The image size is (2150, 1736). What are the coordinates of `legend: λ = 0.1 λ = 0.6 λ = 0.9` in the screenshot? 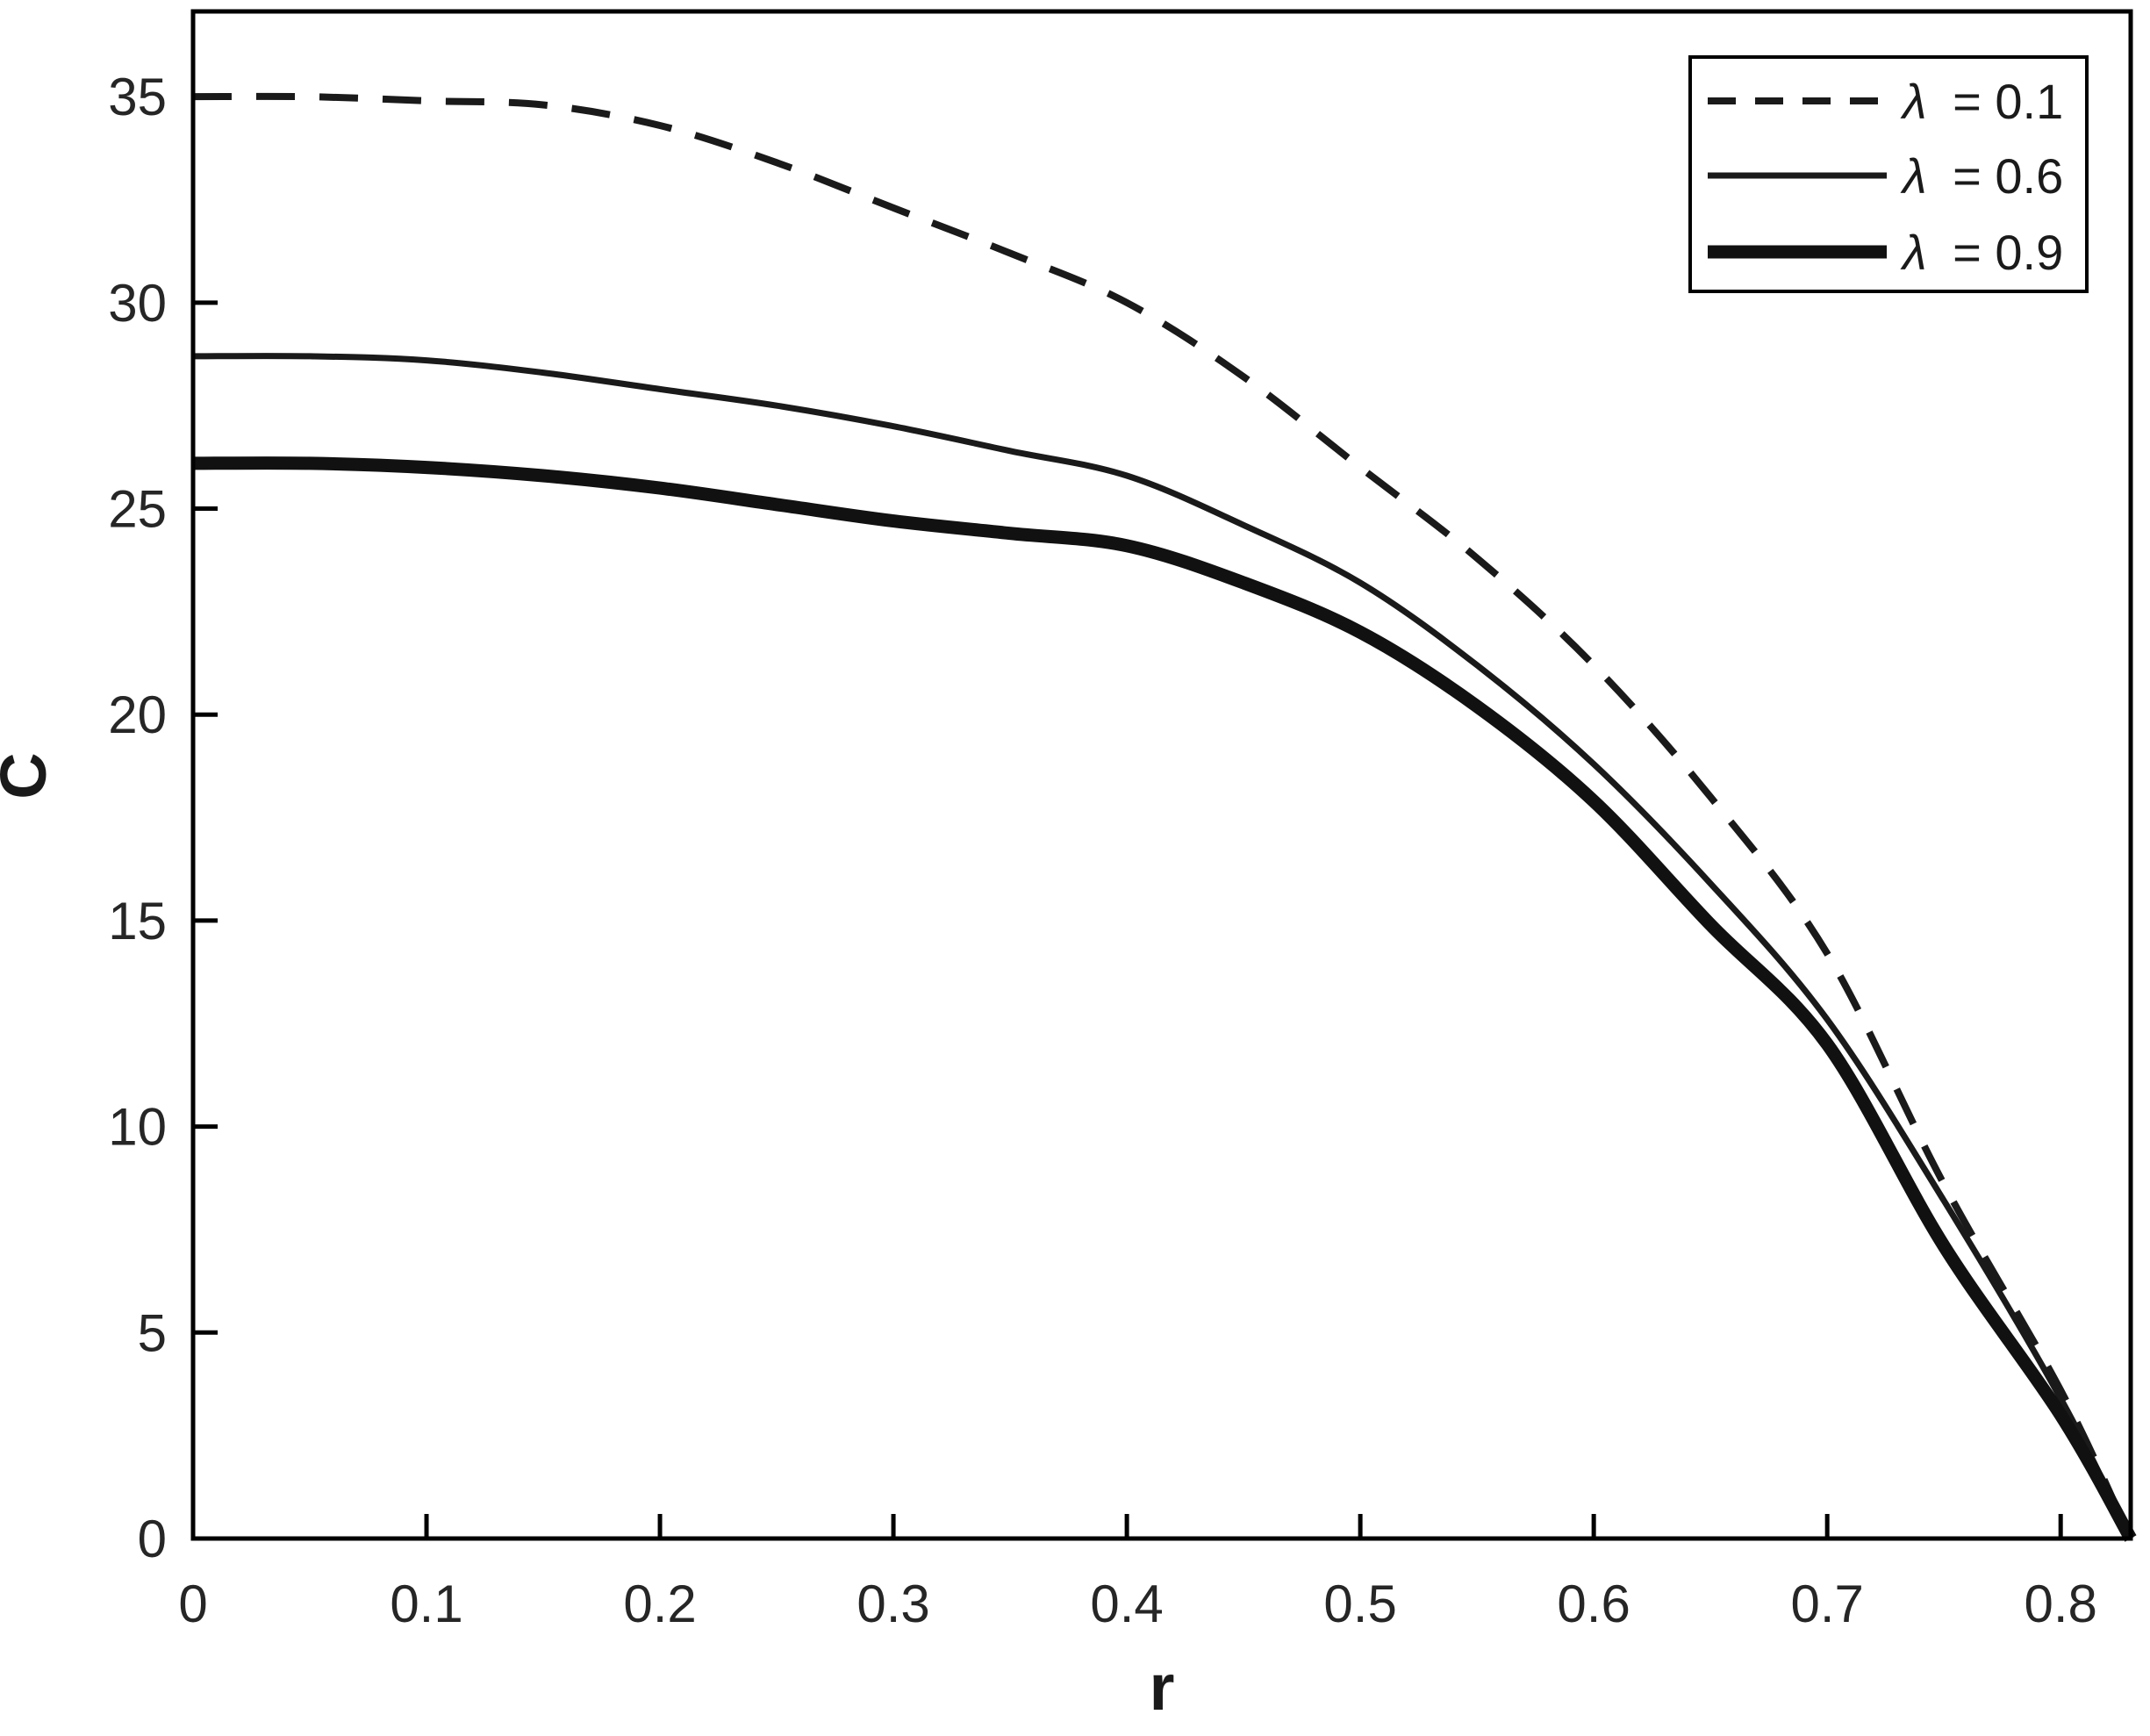 It's located at (1888, 174).